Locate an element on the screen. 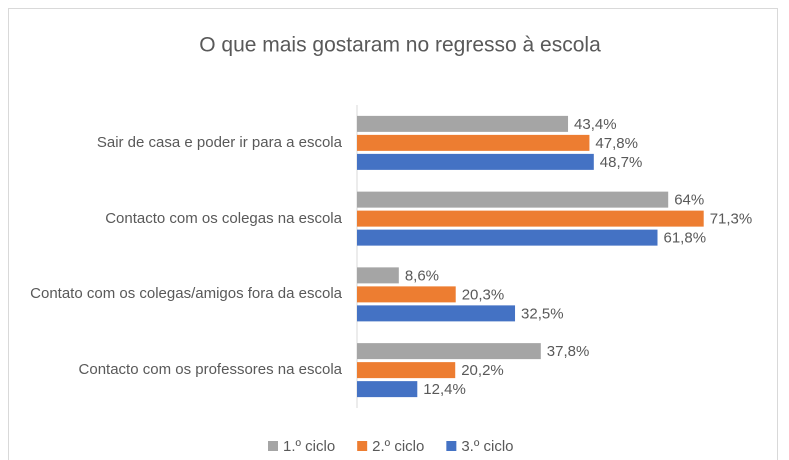  chart-title: O que mais gostaram no regresso à escola is located at coordinates (400, 45).